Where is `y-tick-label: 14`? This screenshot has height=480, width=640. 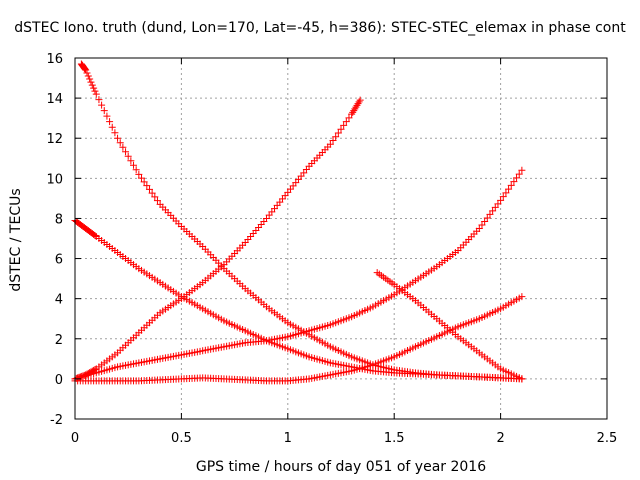
y-tick-label: 14 is located at coordinates (54, 99).